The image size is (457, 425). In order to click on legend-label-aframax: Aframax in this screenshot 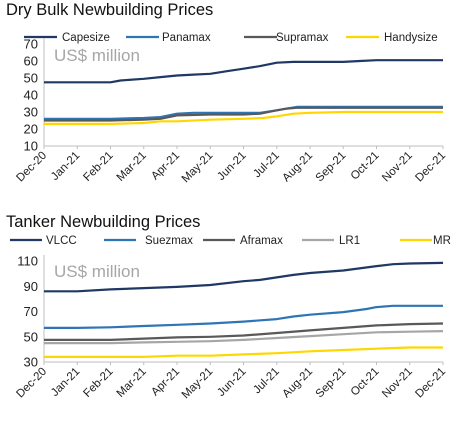, I will do `click(261, 241)`.